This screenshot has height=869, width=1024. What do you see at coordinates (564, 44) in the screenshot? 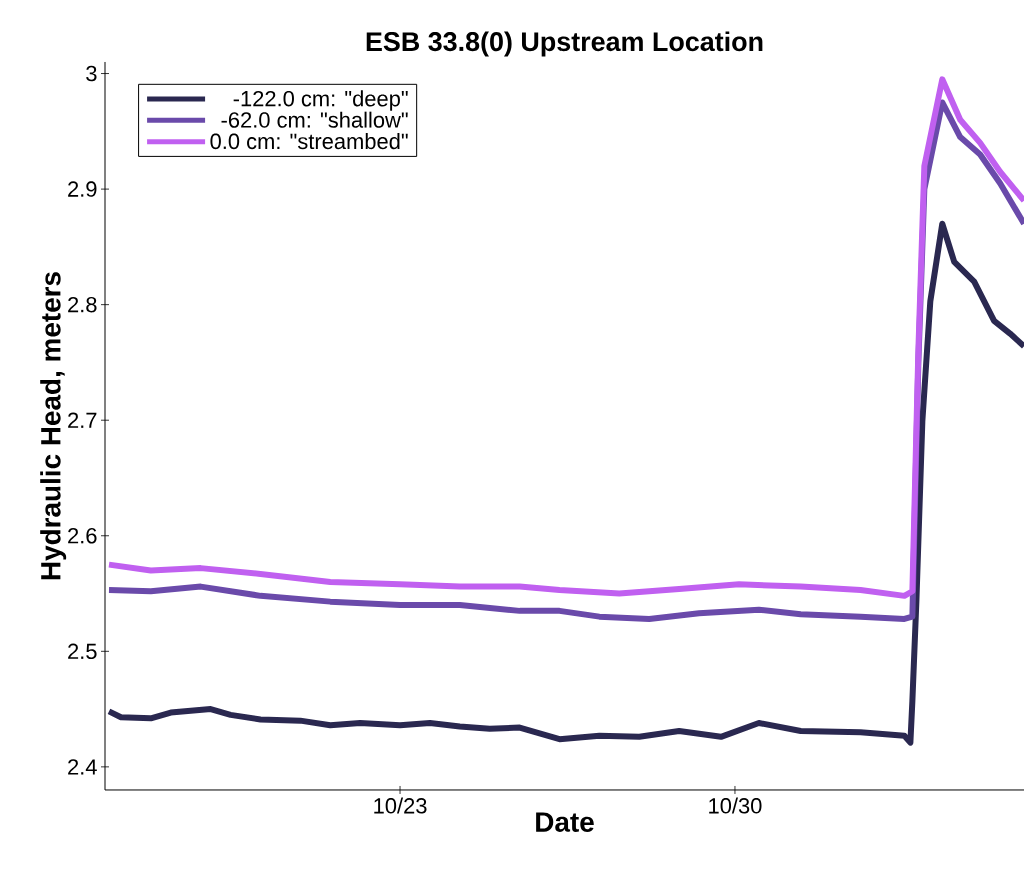
I see `chart-title: ESB 33.8(0) Upstream Location` at bounding box center [564, 44].